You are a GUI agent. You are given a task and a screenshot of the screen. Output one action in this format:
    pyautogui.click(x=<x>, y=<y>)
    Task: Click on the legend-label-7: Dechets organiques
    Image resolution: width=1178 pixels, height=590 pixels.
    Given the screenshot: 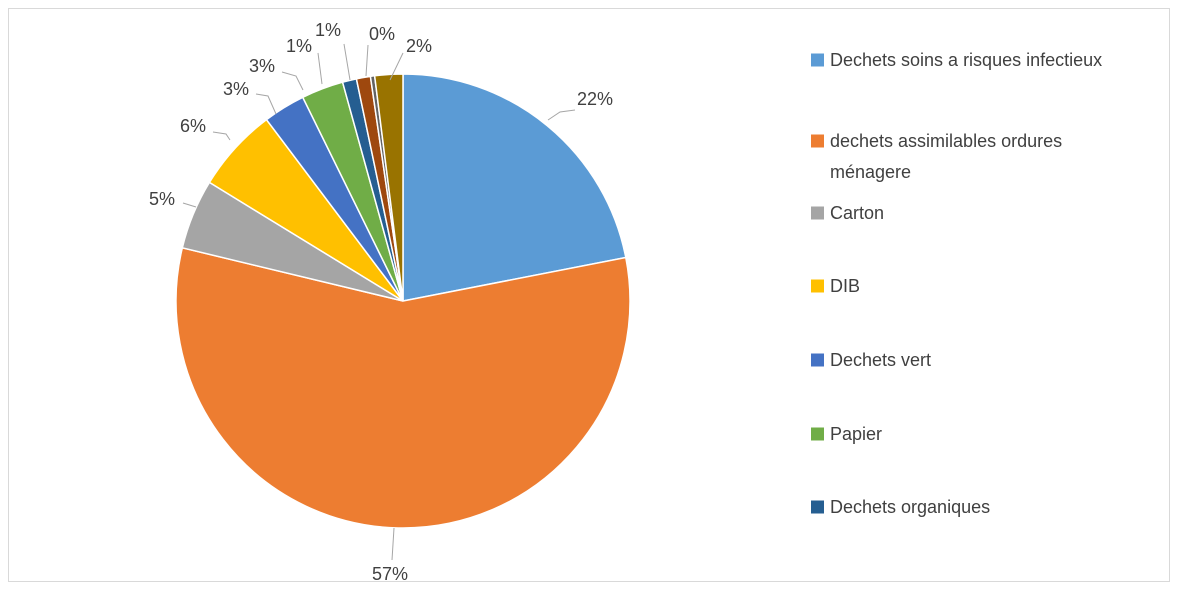 What is the action you would take?
    pyautogui.click(x=910, y=507)
    